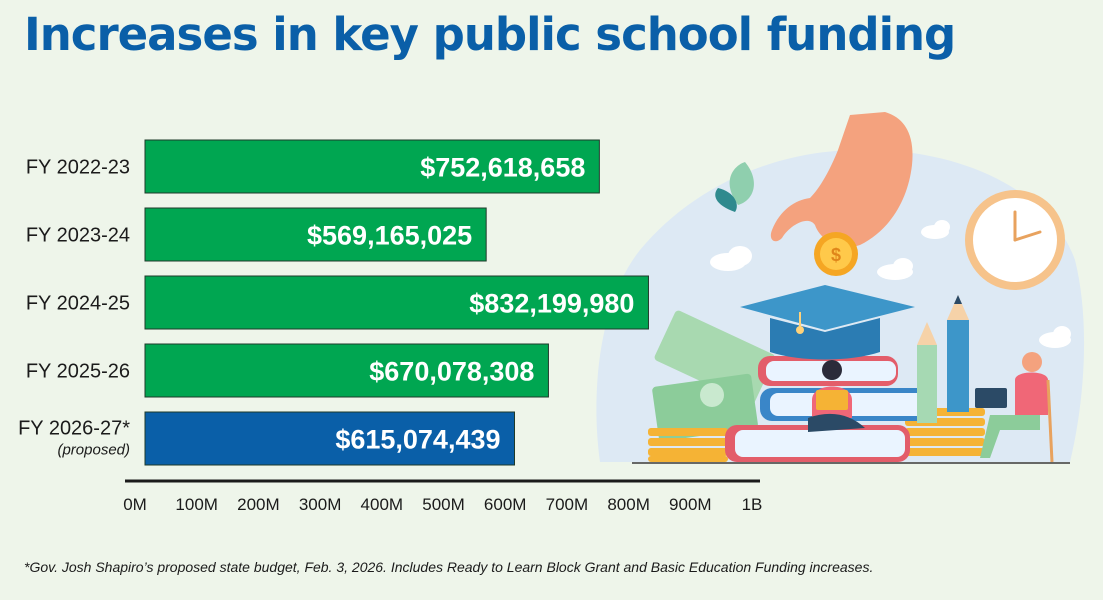  Describe the element at coordinates (135, 504) in the screenshot. I see `x-tick-label-0: 0M` at that location.